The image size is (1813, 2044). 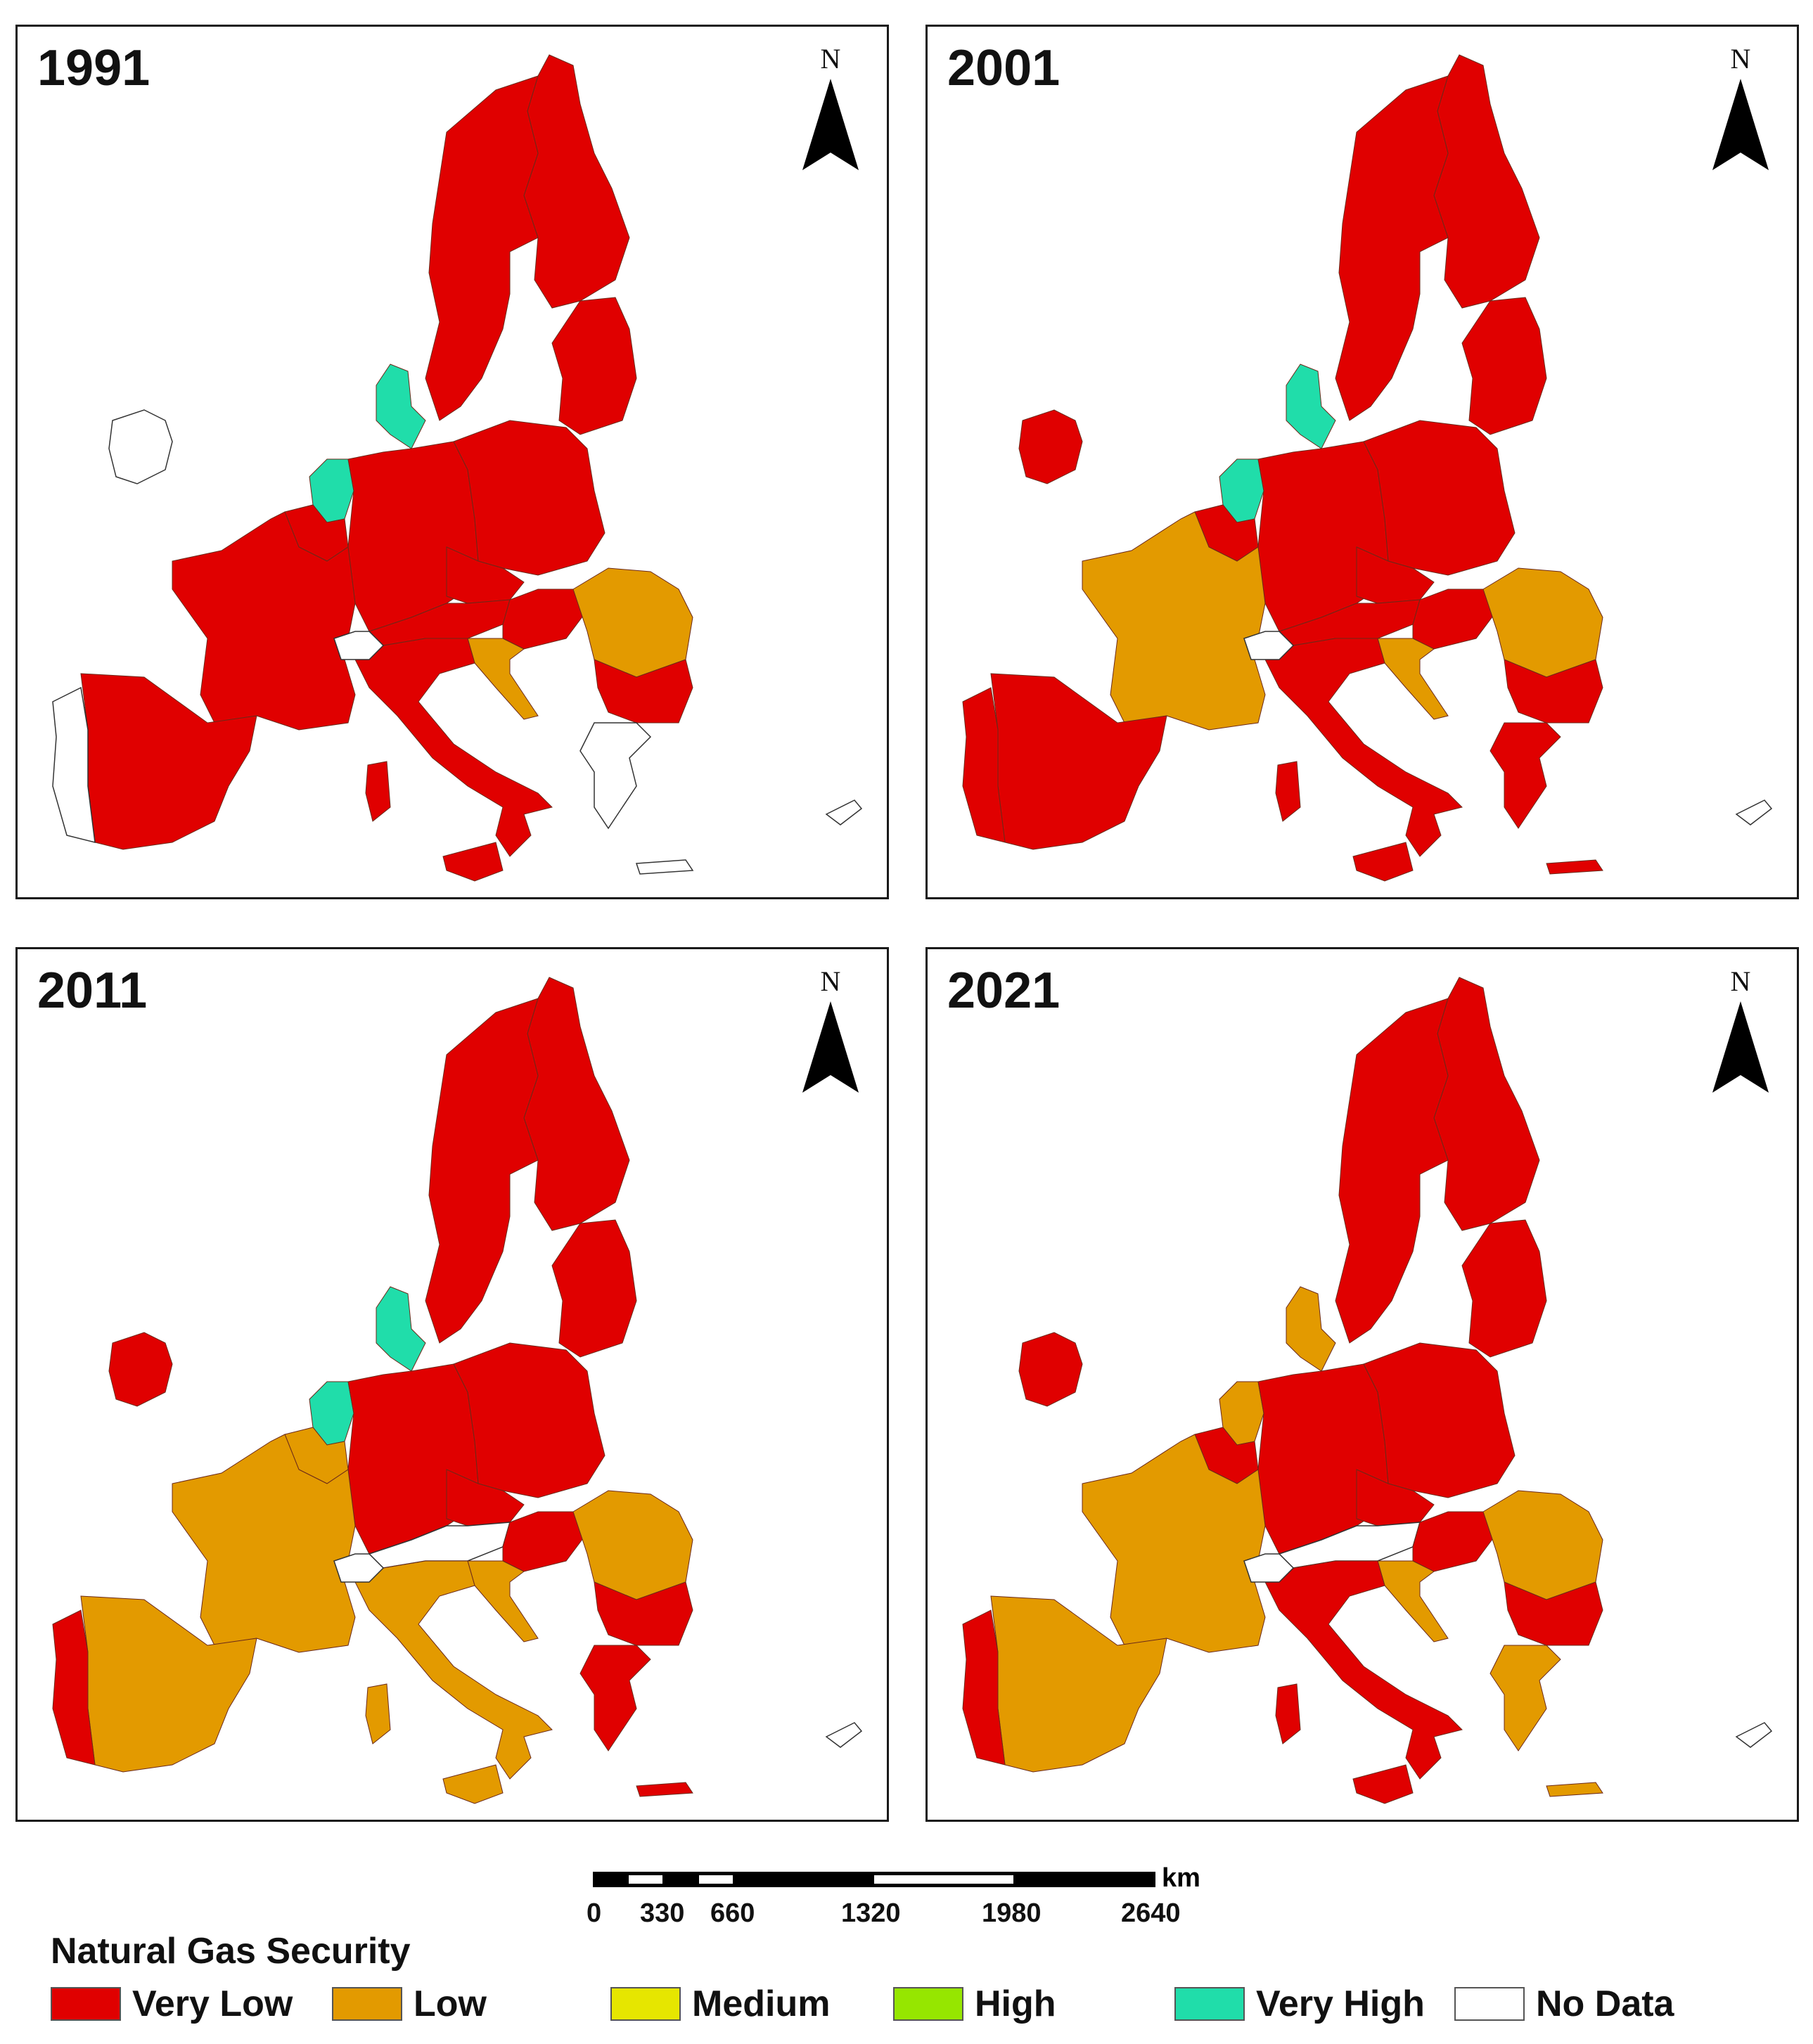 What do you see at coordinates (594, 1913) in the screenshot?
I see `scale-tick: 0` at bounding box center [594, 1913].